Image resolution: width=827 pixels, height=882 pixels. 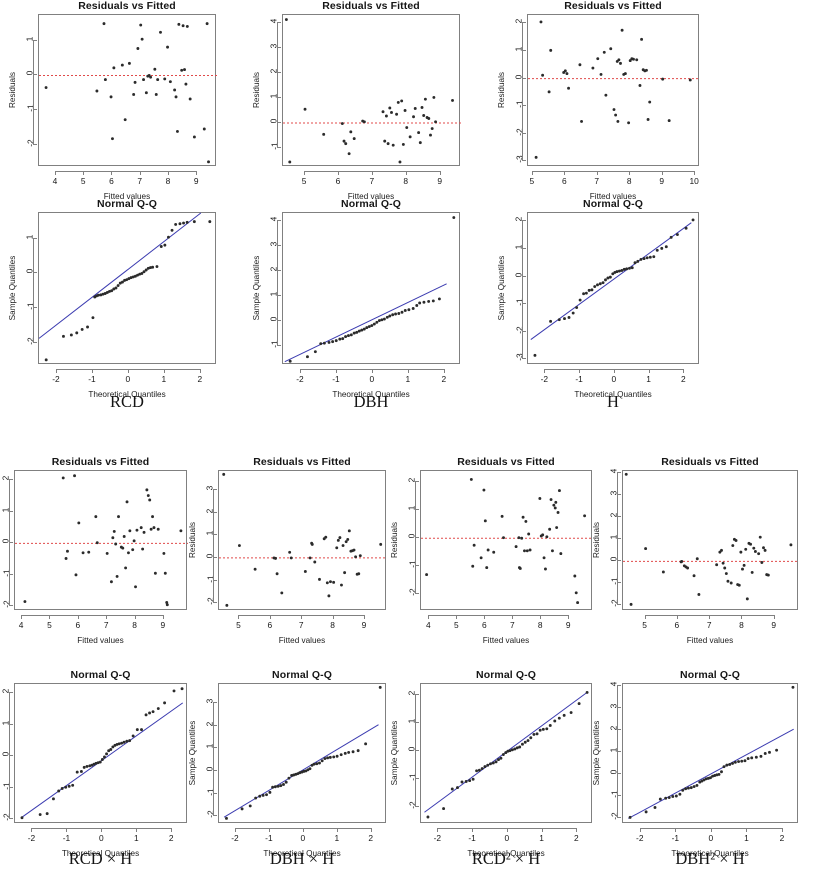 What do you see at coordinates (100, 462) in the screenshot?
I see `plot-title: Residuals vs Fitted` at bounding box center [100, 462].